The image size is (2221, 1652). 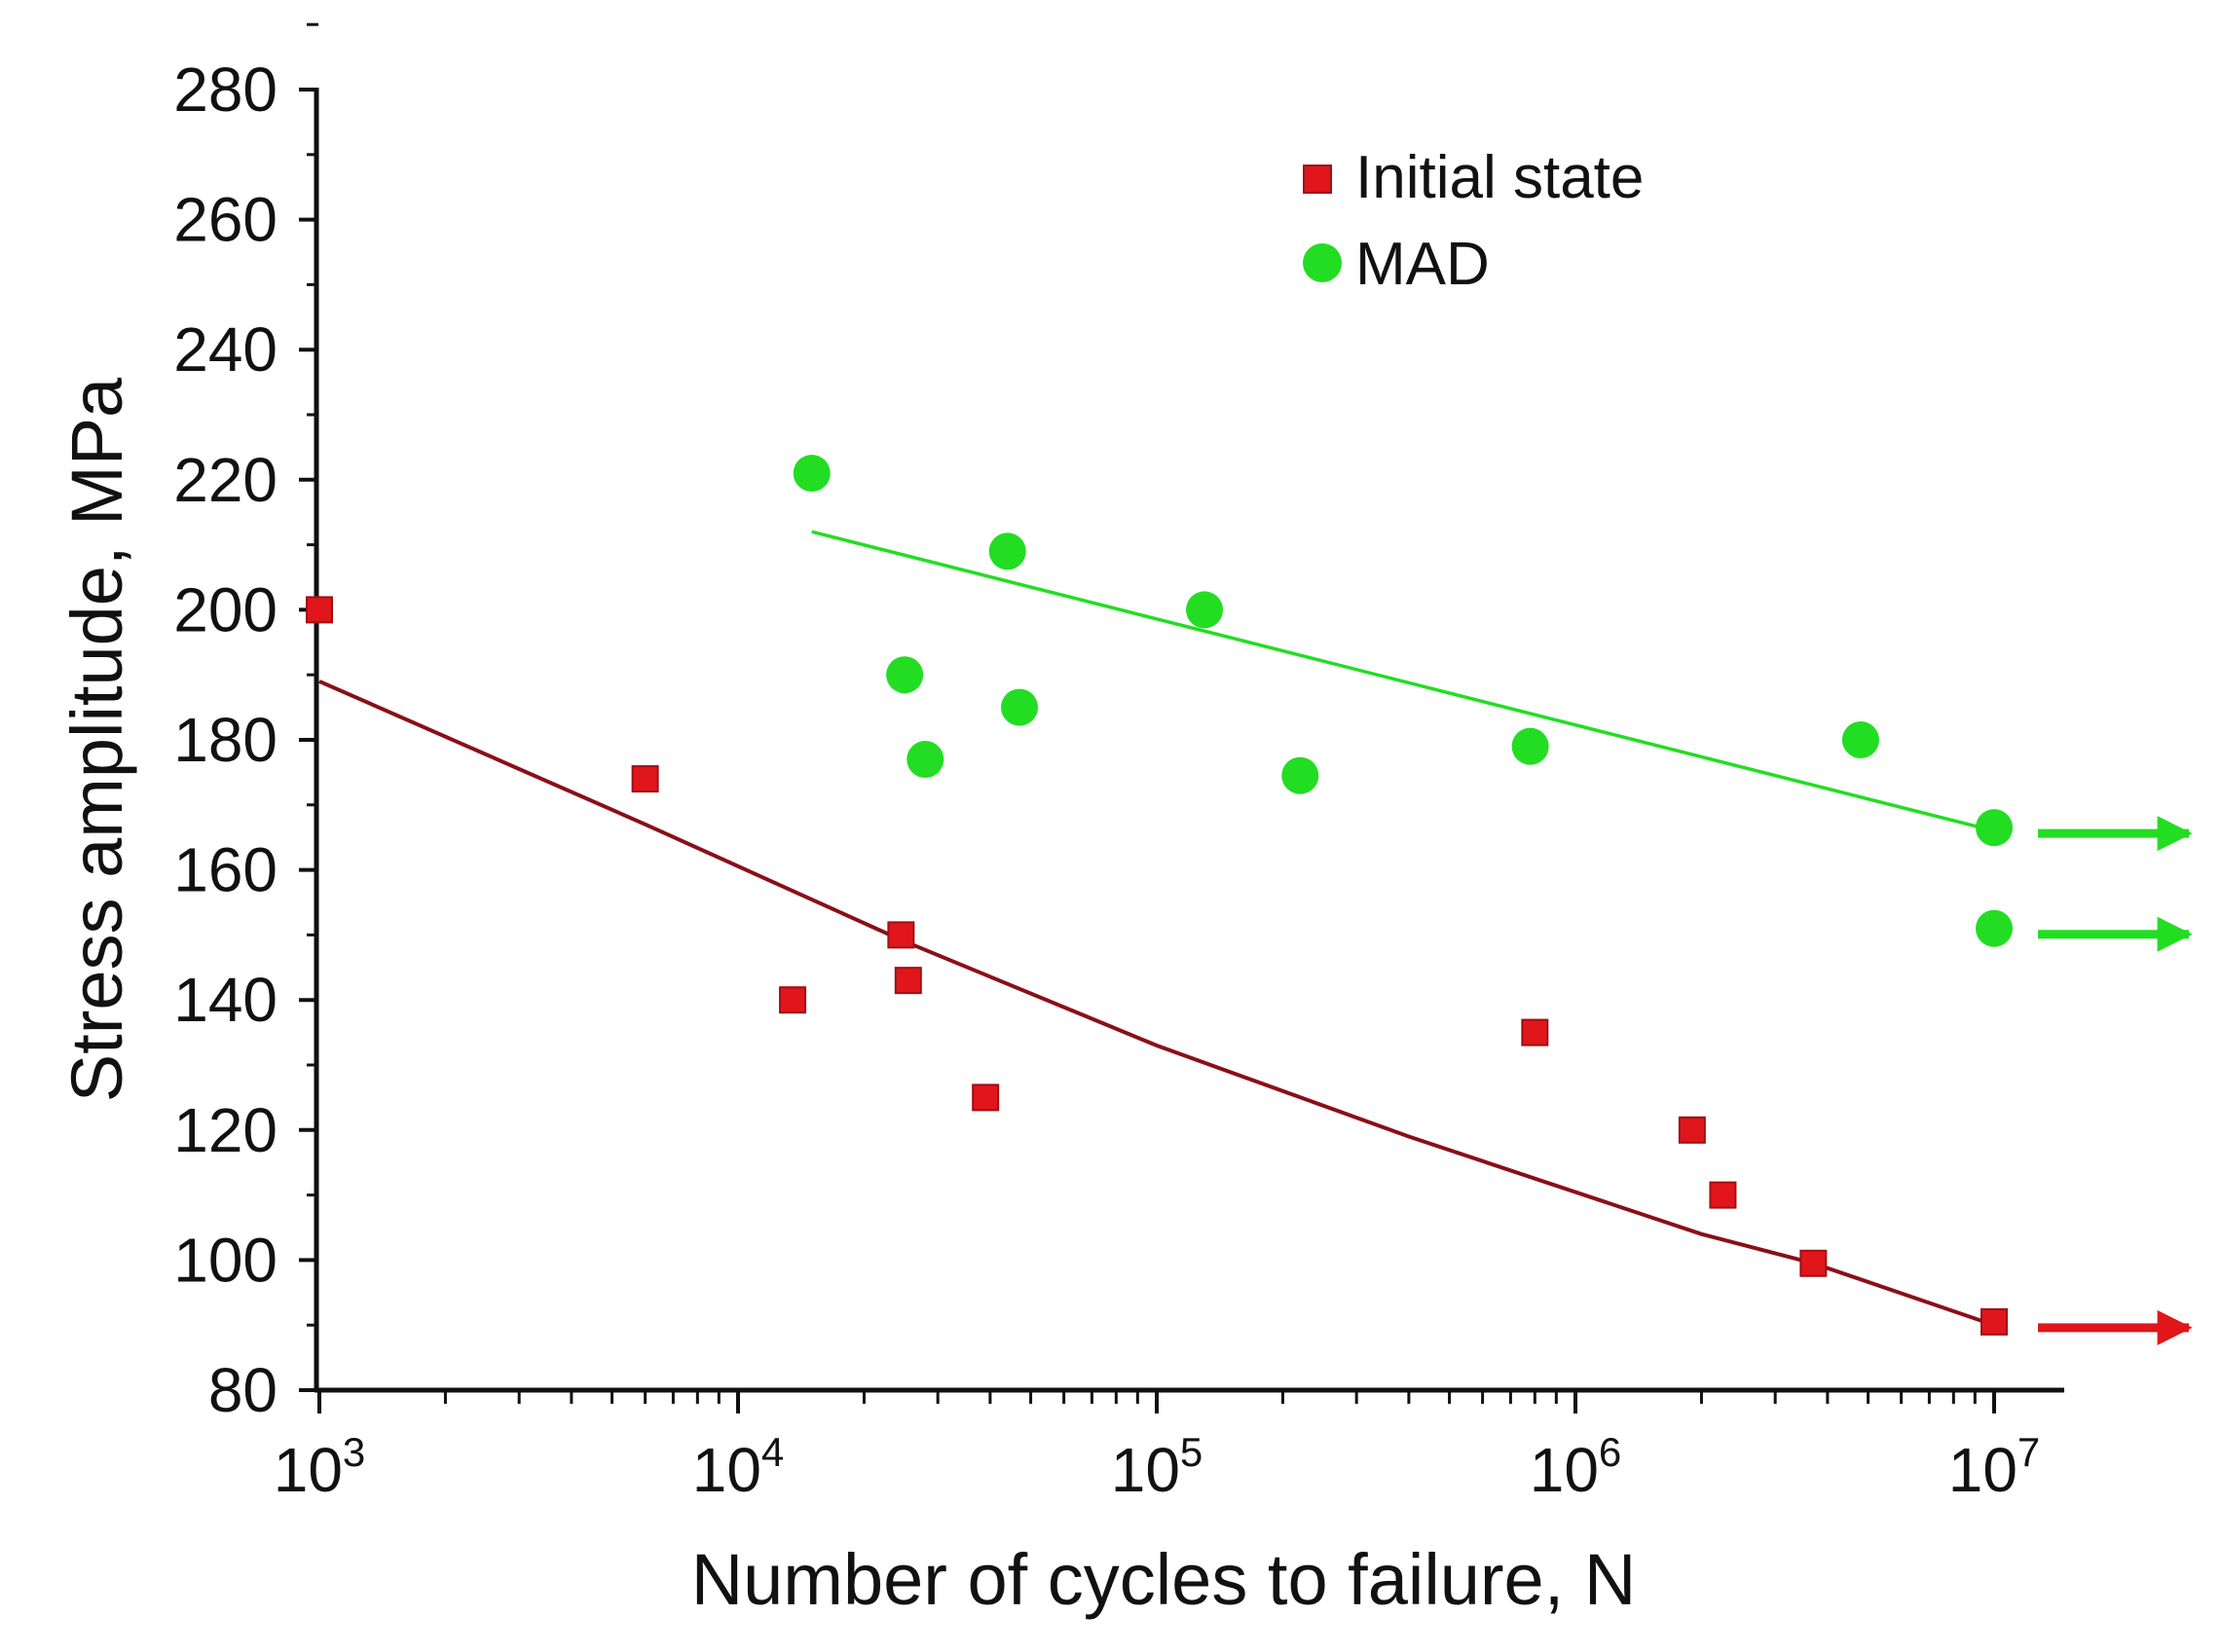 I want to click on y-tick-label: 280, so click(x=225, y=90).